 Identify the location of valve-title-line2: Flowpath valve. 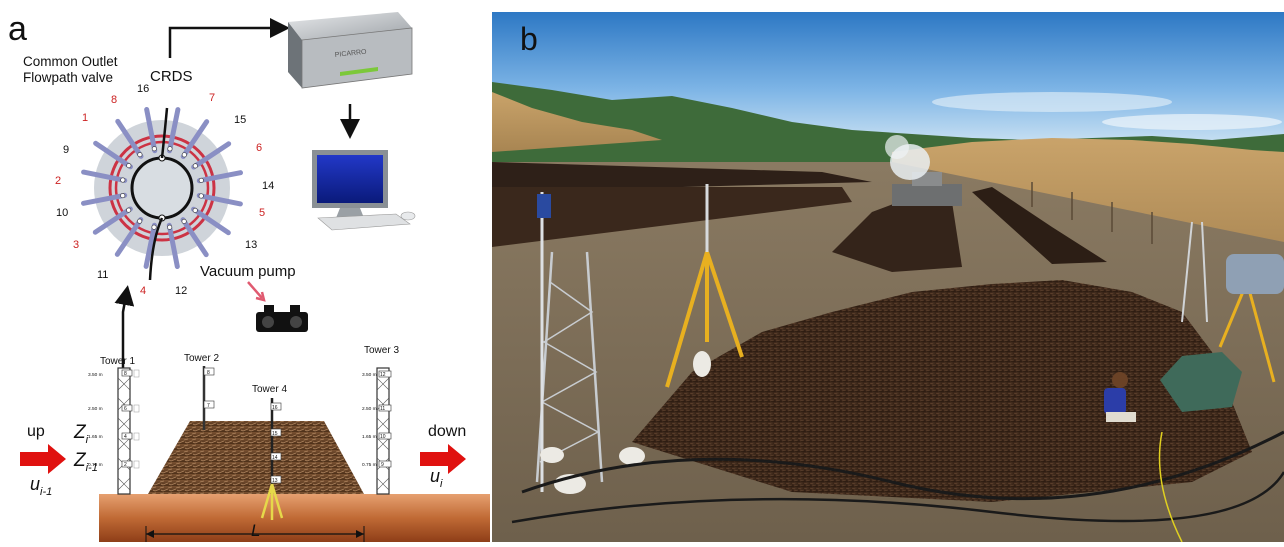
(68, 77).